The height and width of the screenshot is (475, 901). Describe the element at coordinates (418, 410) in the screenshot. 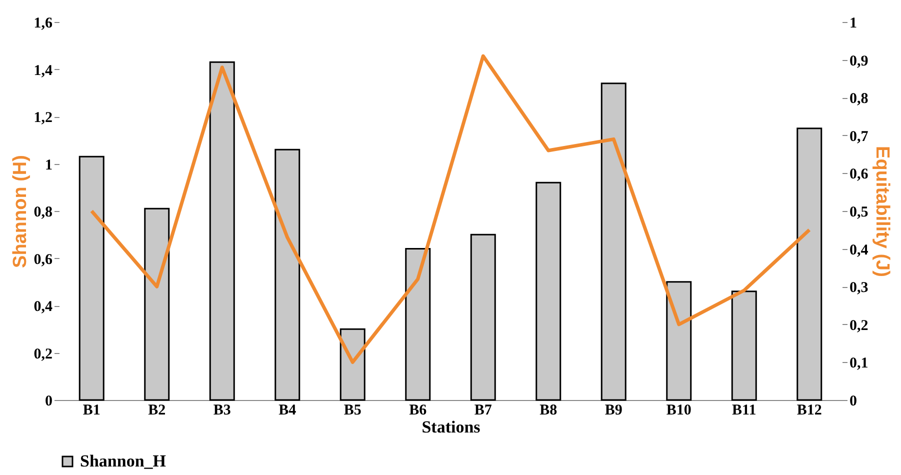

I see `x-tick-label: B6` at that location.